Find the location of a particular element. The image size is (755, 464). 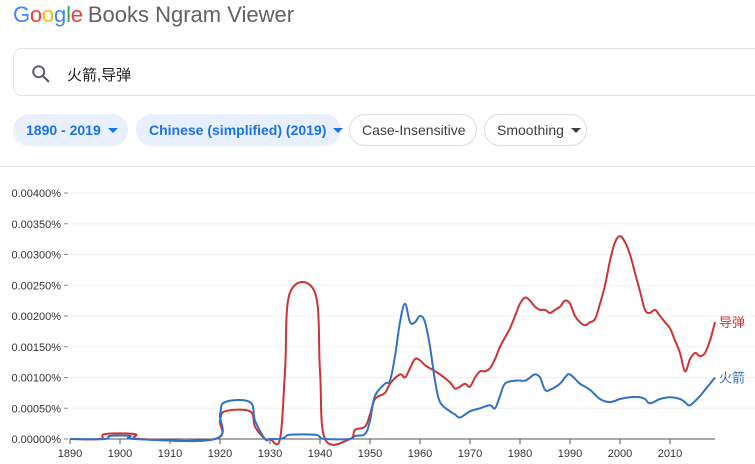

x-tick-label: 2000 is located at coordinates (620, 454).